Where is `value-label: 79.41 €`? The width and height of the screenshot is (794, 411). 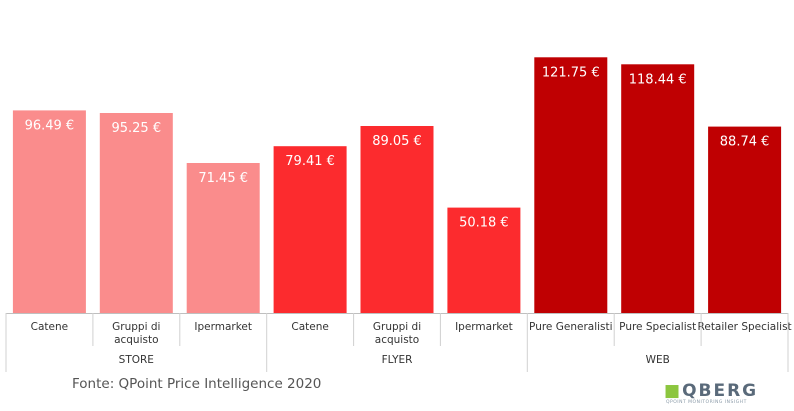 value-label: 79.41 € is located at coordinates (310, 161).